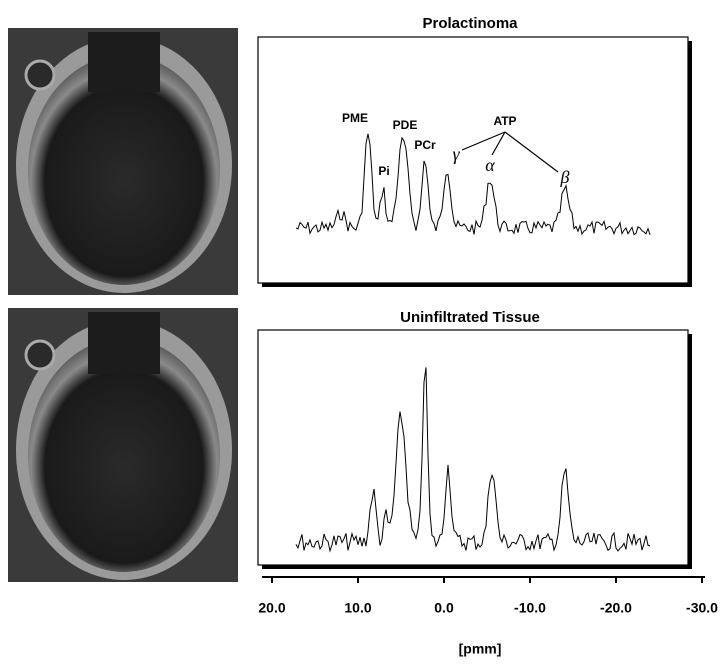  Describe the element at coordinates (470, 317) in the screenshot. I see `panel-title: Uninfiltrated Tissue` at that location.